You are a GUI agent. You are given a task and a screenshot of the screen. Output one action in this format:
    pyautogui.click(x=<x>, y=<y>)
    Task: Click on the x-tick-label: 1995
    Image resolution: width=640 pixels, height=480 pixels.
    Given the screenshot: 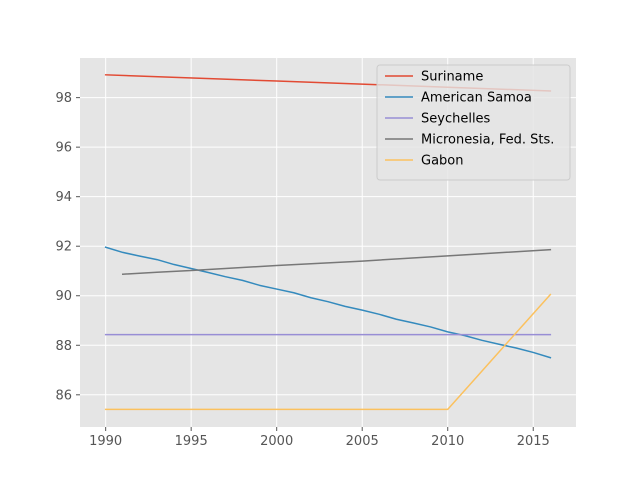 What is the action you would take?
    pyautogui.click(x=191, y=441)
    